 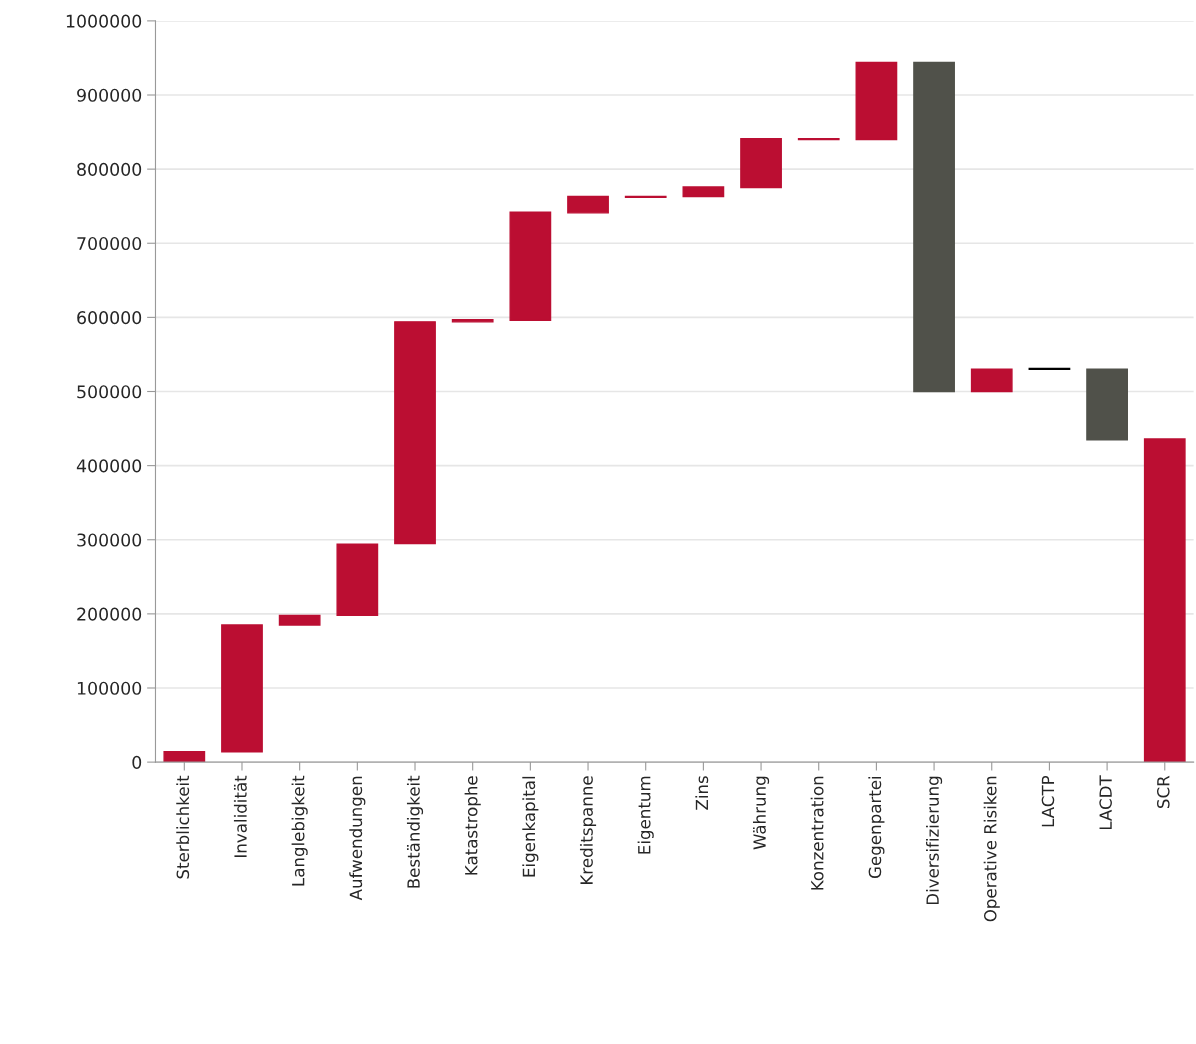 What do you see at coordinates (1105, 802) in the screenshot?
I see `x-tick-label: LACDT` at bounding box center [1105, 802].